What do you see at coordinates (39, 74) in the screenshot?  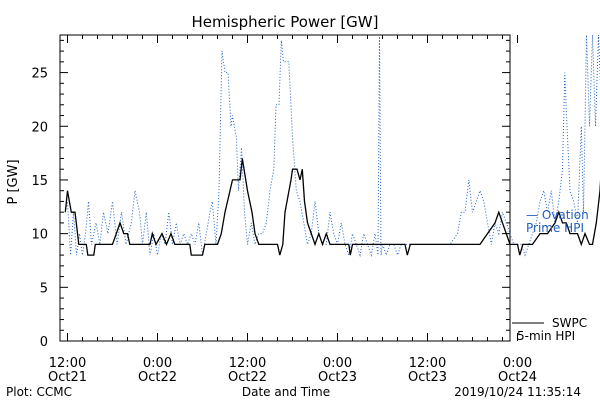 I see `y-tick-label: 25` at bounding box center [39, 74].